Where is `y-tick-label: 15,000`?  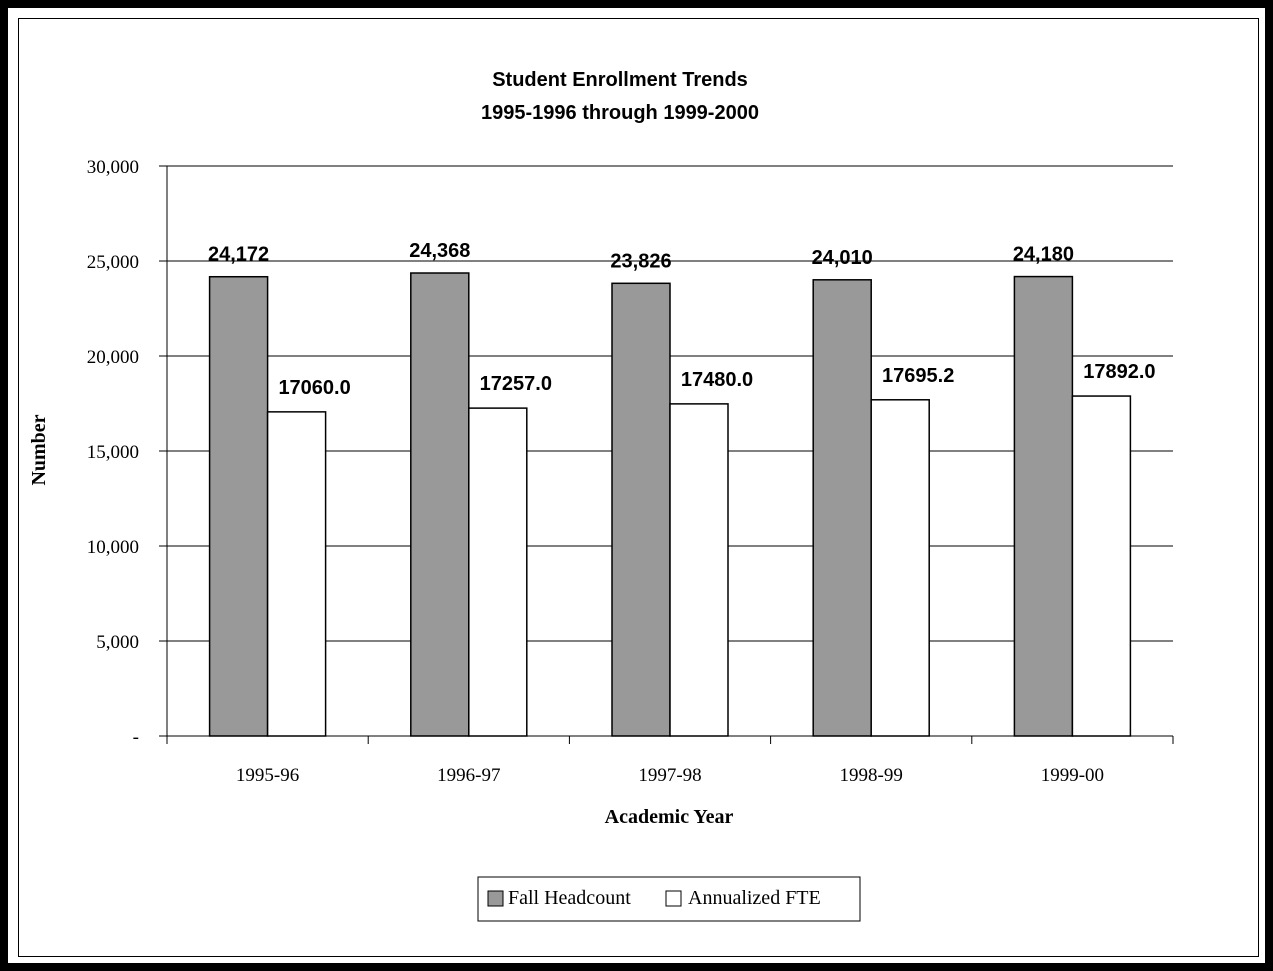
y-tick-label: 15,000 is located at coordinates (113, 452).